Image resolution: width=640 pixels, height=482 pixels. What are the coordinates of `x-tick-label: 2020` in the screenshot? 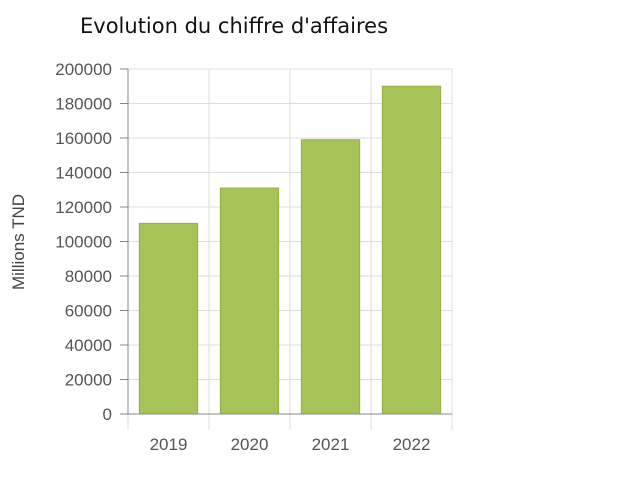 It's located at (250, 444).